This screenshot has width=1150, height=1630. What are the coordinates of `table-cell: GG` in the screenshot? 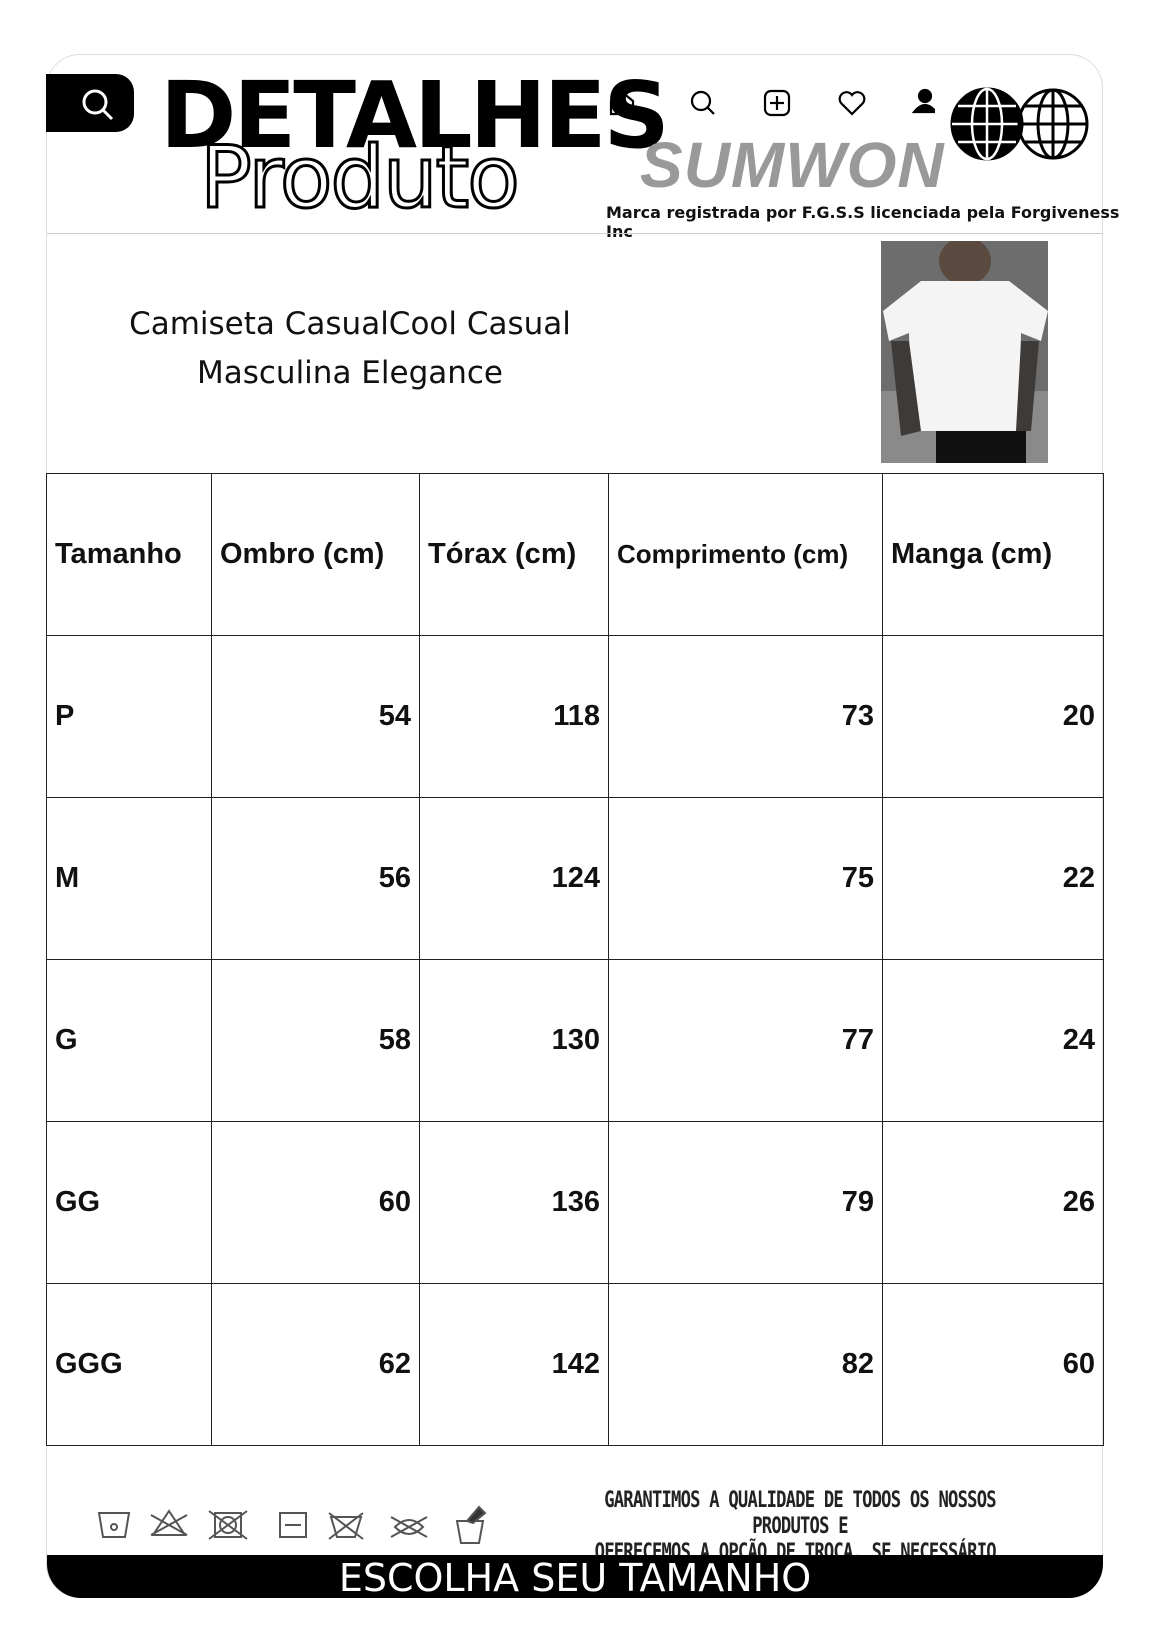 It's located at (129, 1202).